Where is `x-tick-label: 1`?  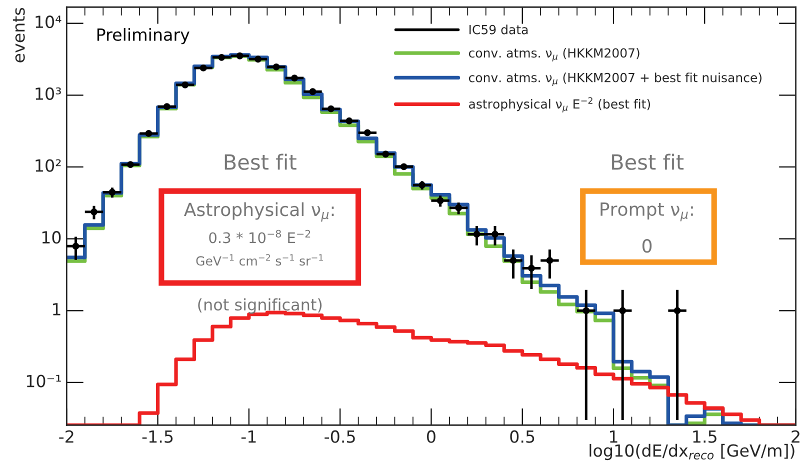 x-tick-label: 1 is located at coordinates (614, 436).